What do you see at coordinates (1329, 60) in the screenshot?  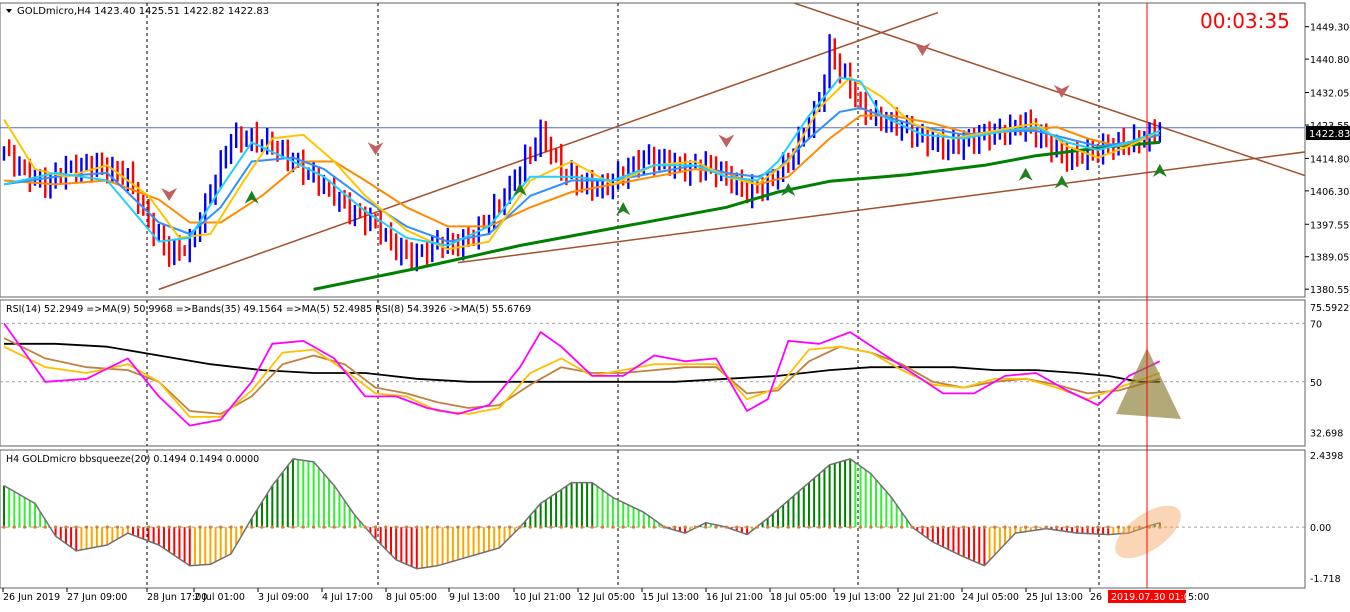 I see `price-tick-label: 1440.80` at bounding box center [1329, 60].